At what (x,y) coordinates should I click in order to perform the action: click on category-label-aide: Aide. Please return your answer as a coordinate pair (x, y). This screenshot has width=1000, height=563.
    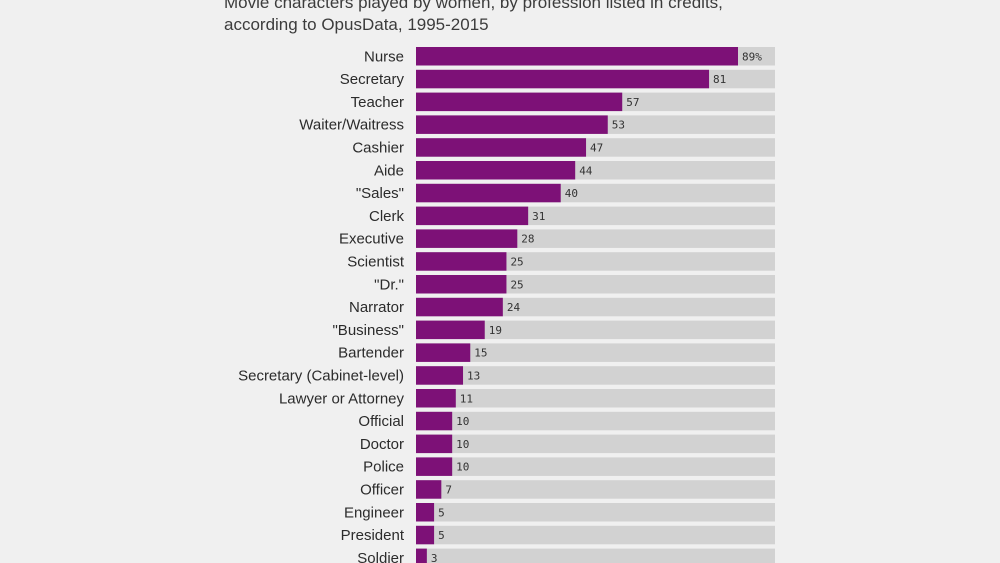
    Looking at the image, I should click on (389, 170).